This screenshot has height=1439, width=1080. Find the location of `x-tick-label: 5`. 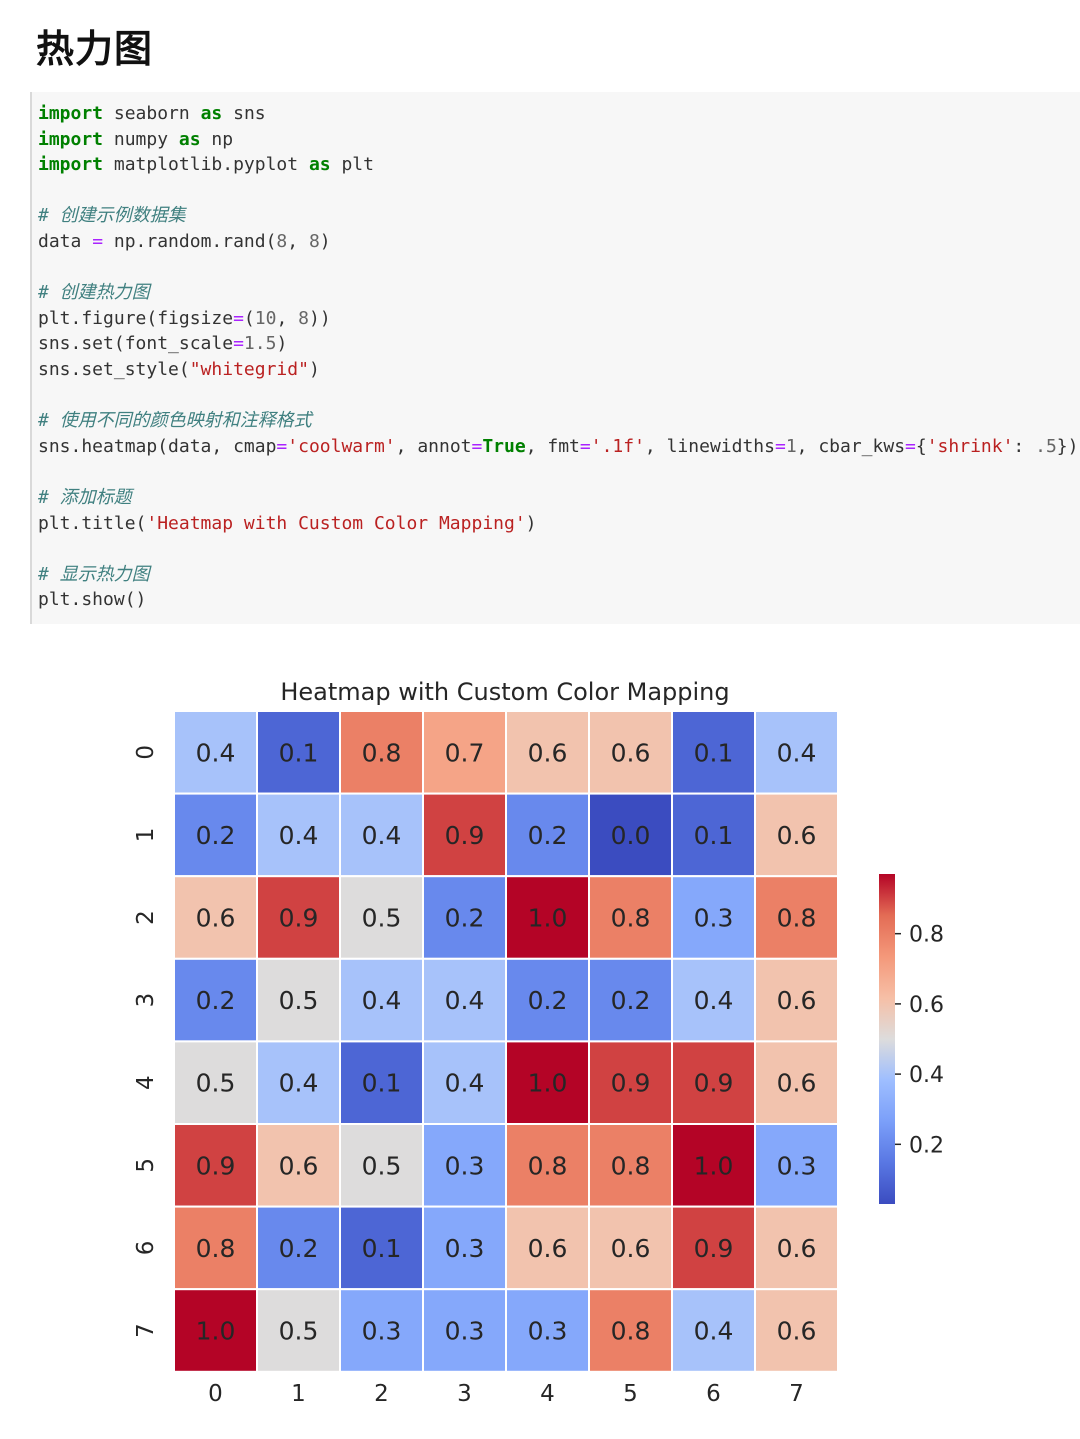

x-tick-label: 5 is located at coordinates (630, 1394).